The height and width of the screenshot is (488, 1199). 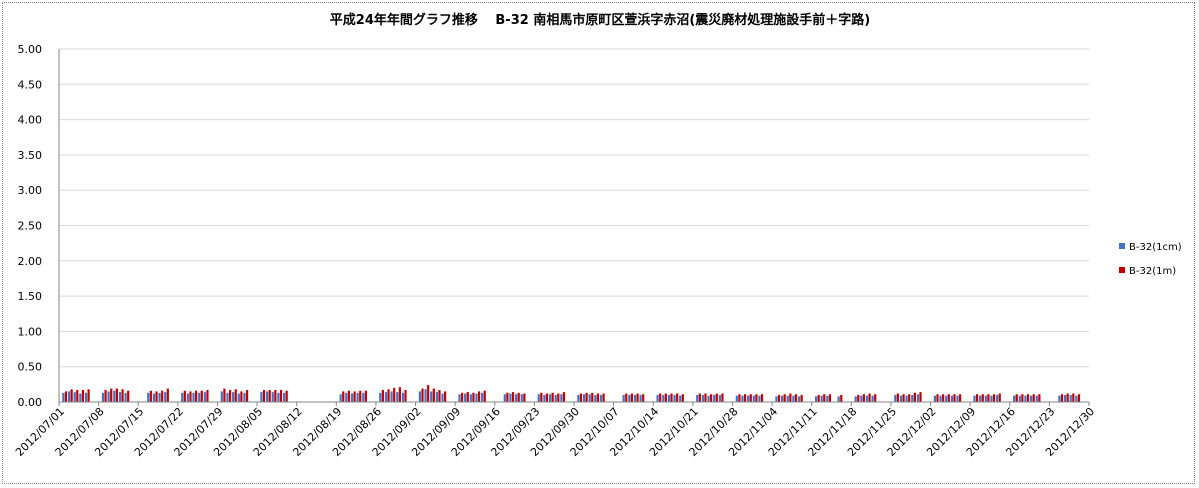 I want to click on y-tick-label: 3.50, so click(x=30, y=155).